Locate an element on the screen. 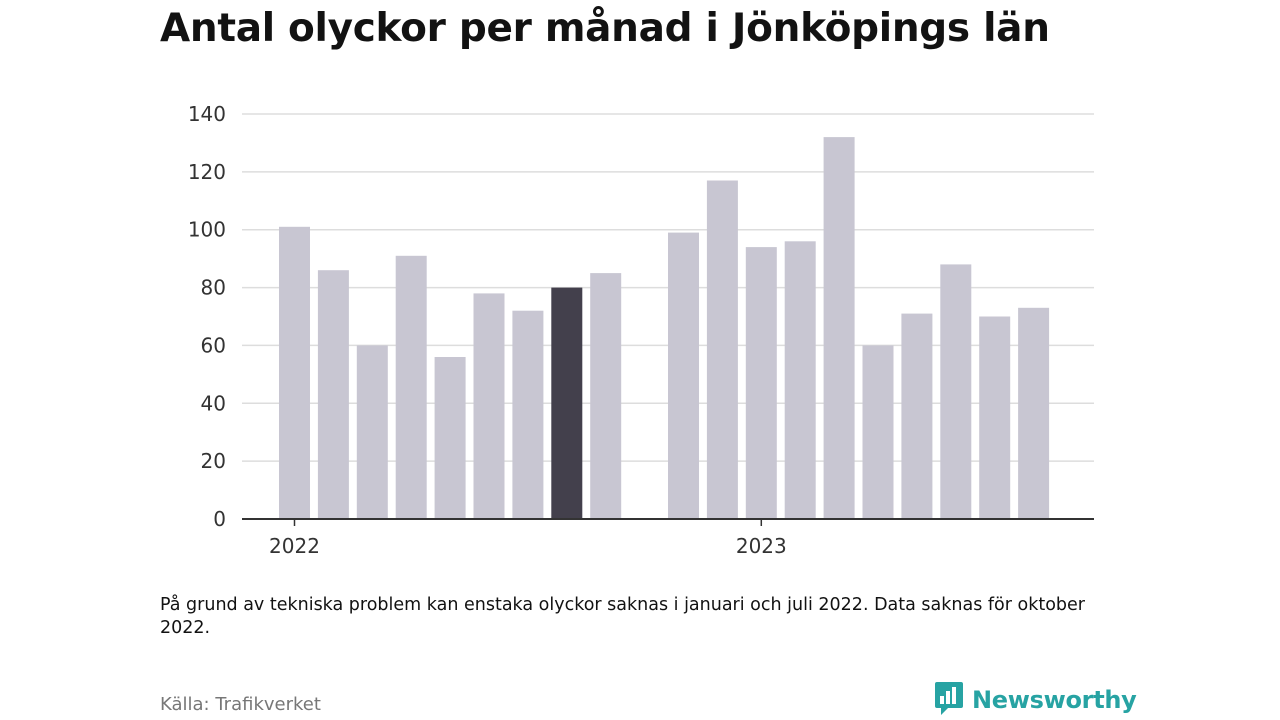 The image size is (1280, 720). y-tick-label: 60 is located at coordinates (213, 345).